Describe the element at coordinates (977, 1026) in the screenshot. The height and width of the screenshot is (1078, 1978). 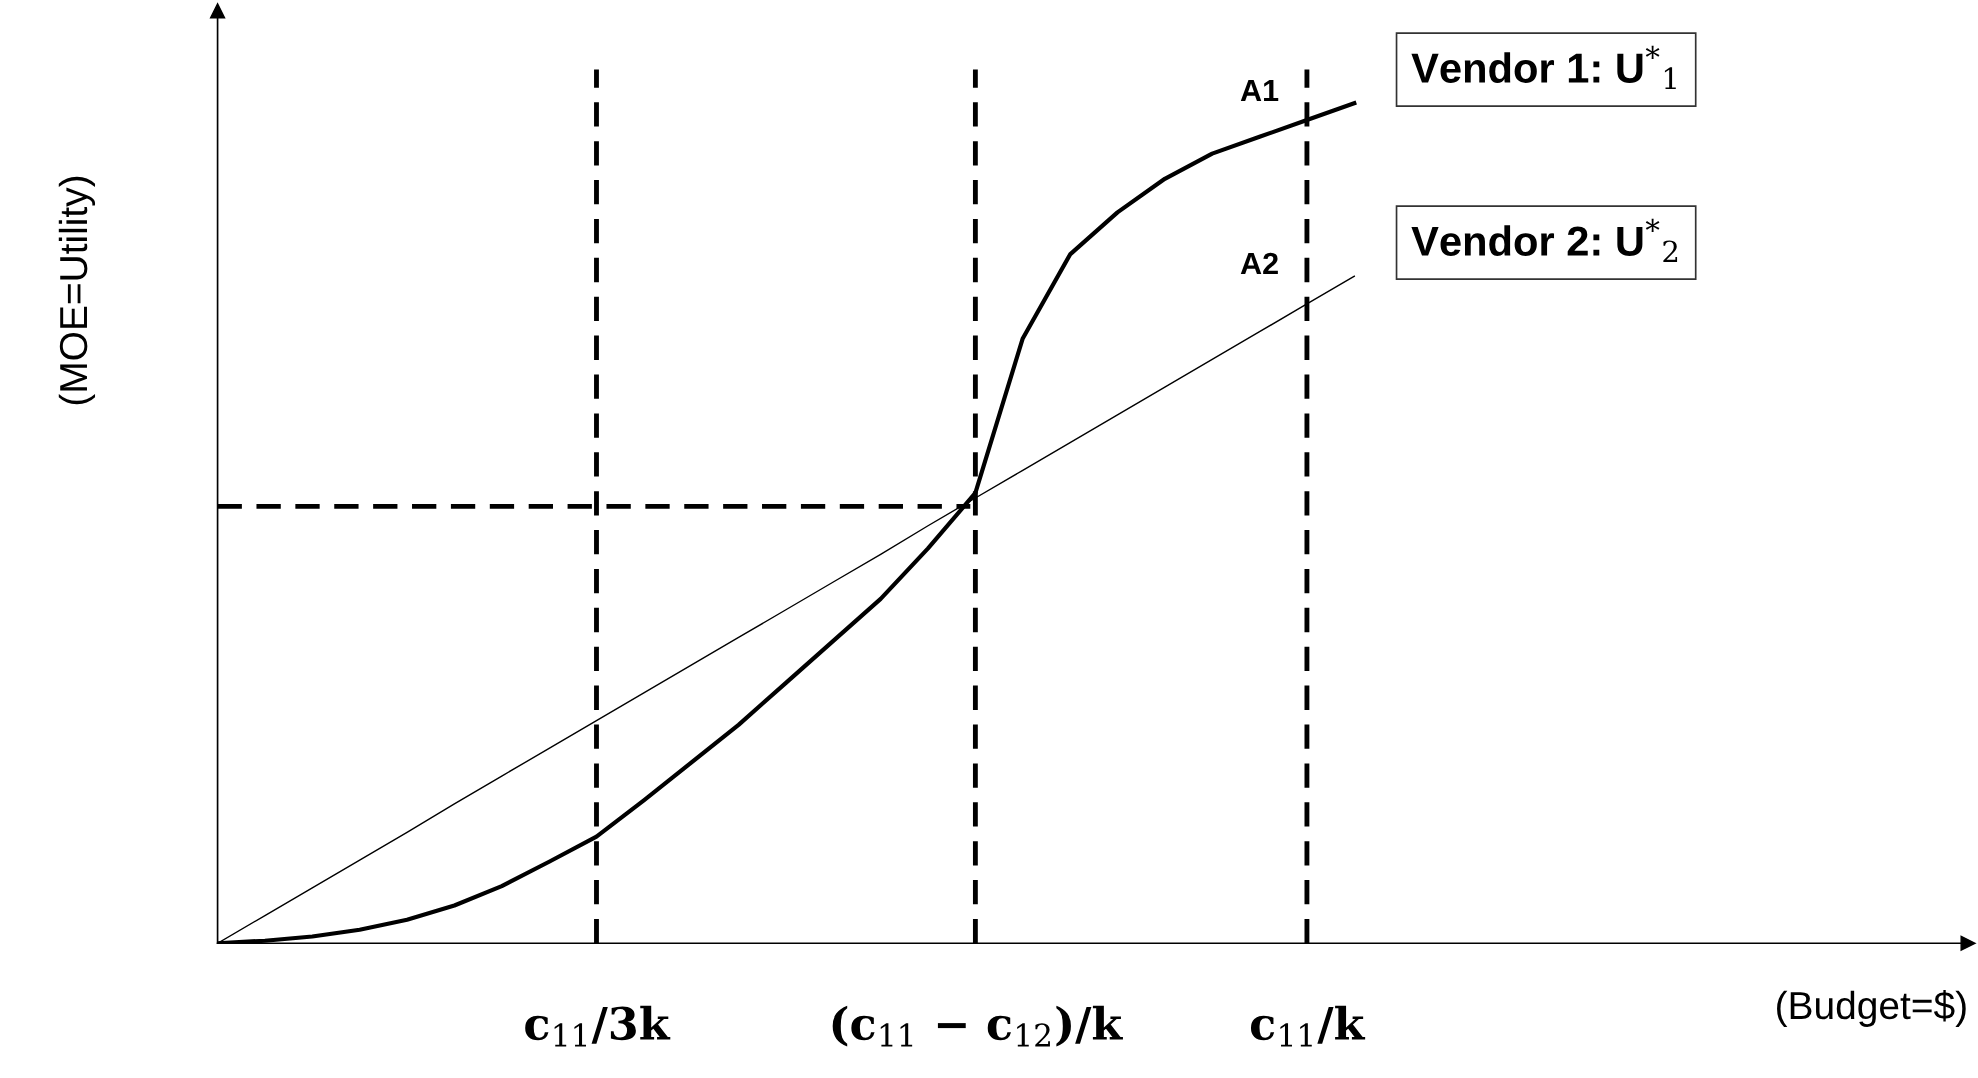
I see `x-tick-label: (c$_{11}$ − c$_{12}$)/k` at that location.